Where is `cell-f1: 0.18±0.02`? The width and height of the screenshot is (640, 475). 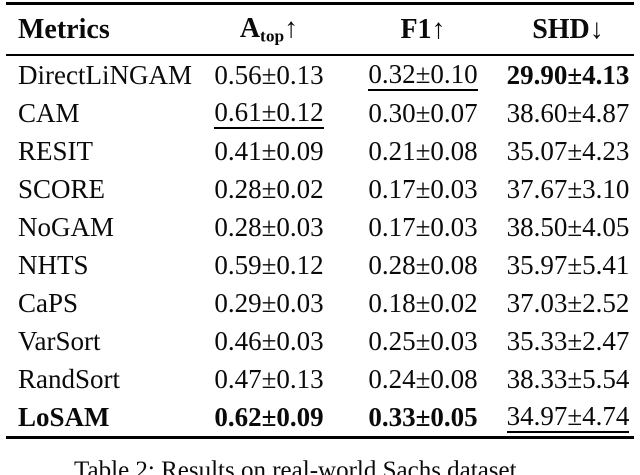
cell-f1: 0.18±0.02 is located at coordinates (423, 303).